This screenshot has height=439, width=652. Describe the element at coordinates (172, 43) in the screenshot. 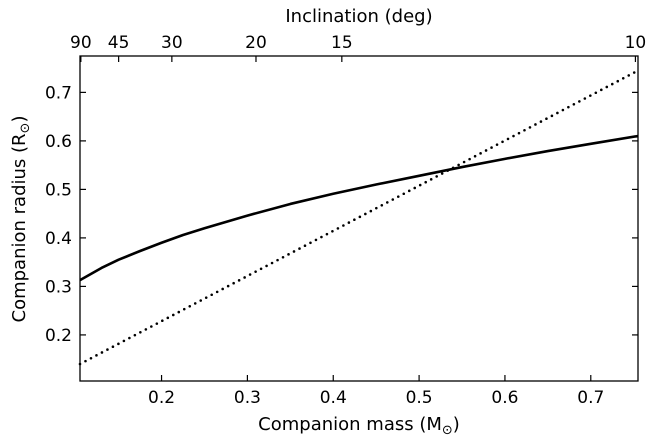

I see `top-tick-label-2: 30` at that location.